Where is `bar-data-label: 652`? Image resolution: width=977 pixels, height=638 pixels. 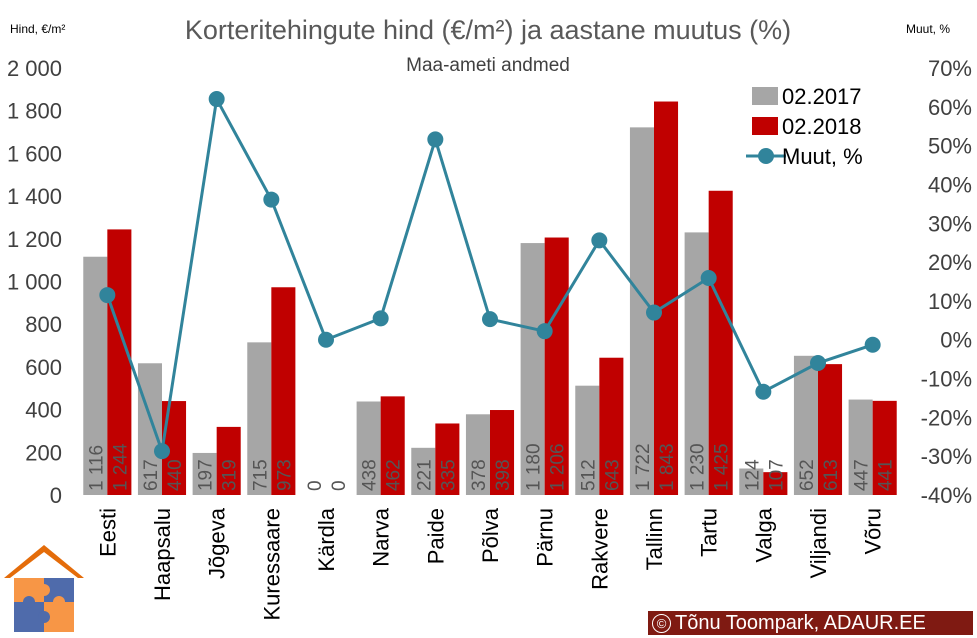 bar-data-label: 652 is located at coordinates (807, 475).